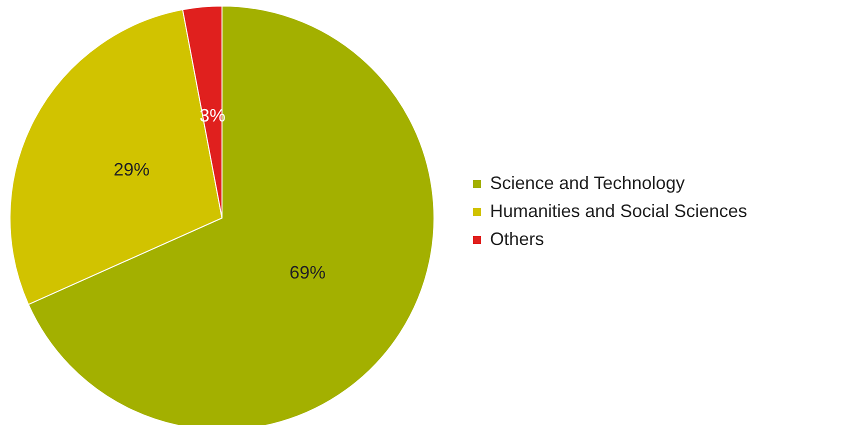 The image size is (853, 425). Describe the element at coordinates (517, 239) in the screenshot. I see `legend-label: Others` at that location.